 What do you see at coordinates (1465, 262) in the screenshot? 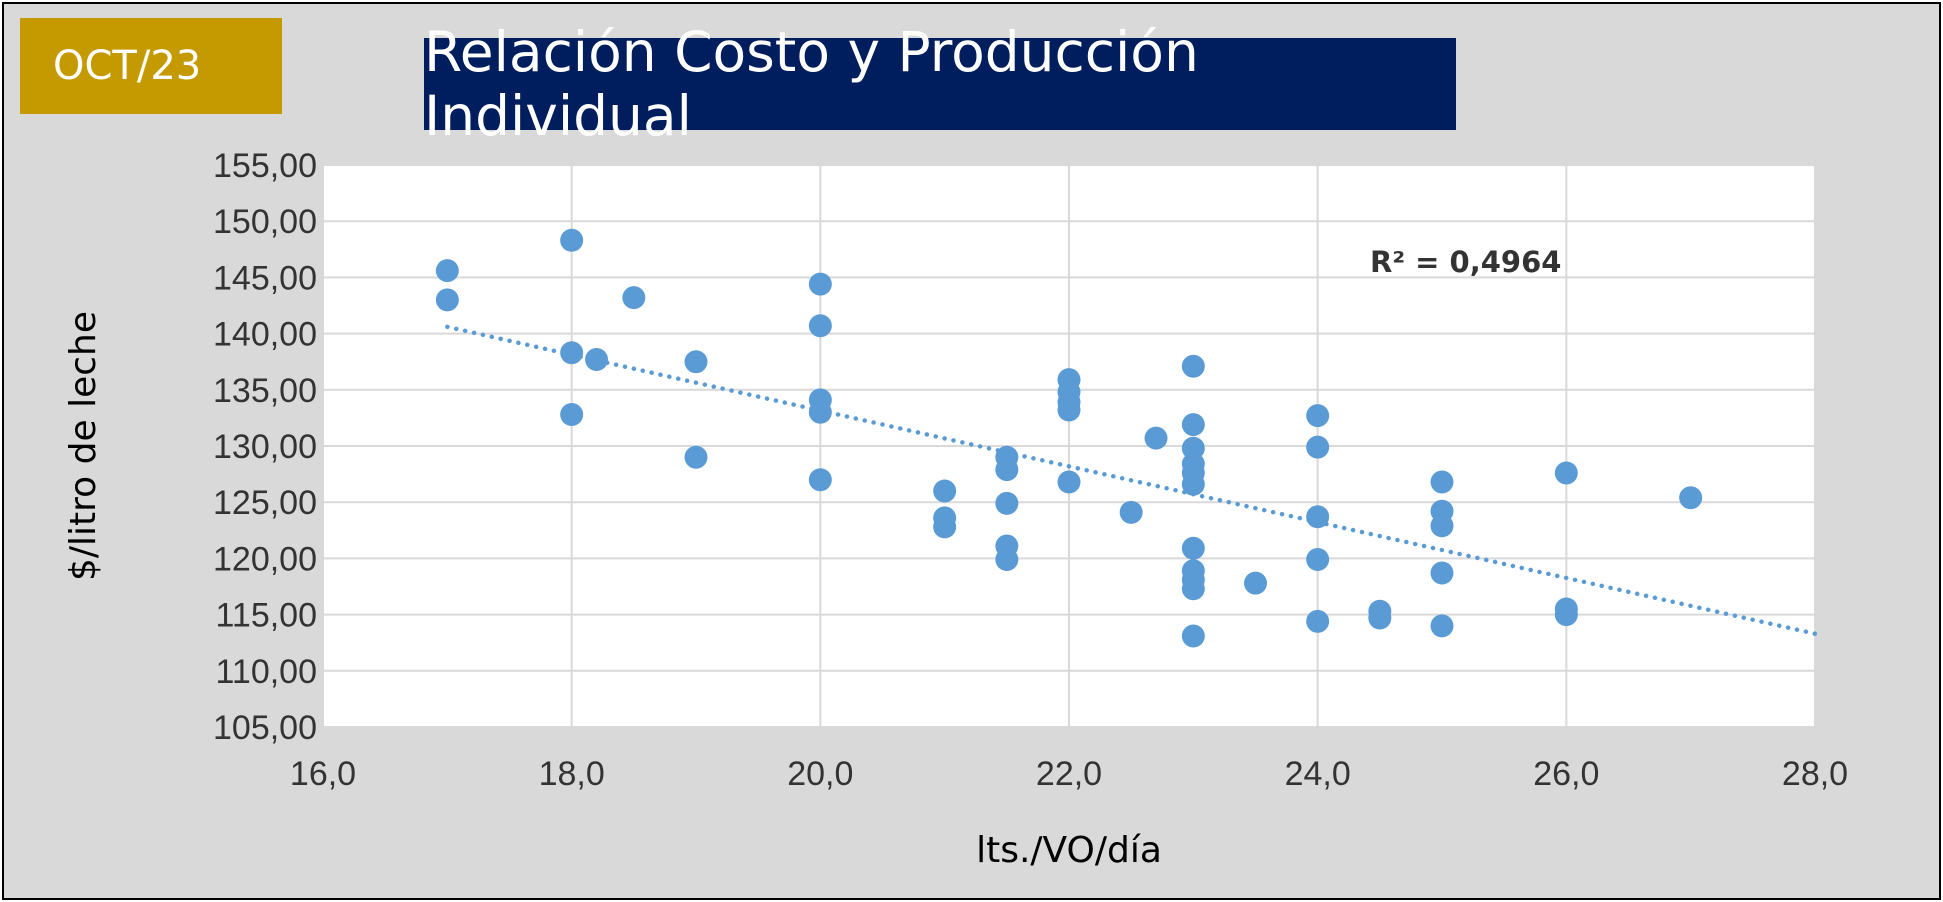
I see `r-squared-label: R² = 0,4964` at bounding box center [1465, 262].